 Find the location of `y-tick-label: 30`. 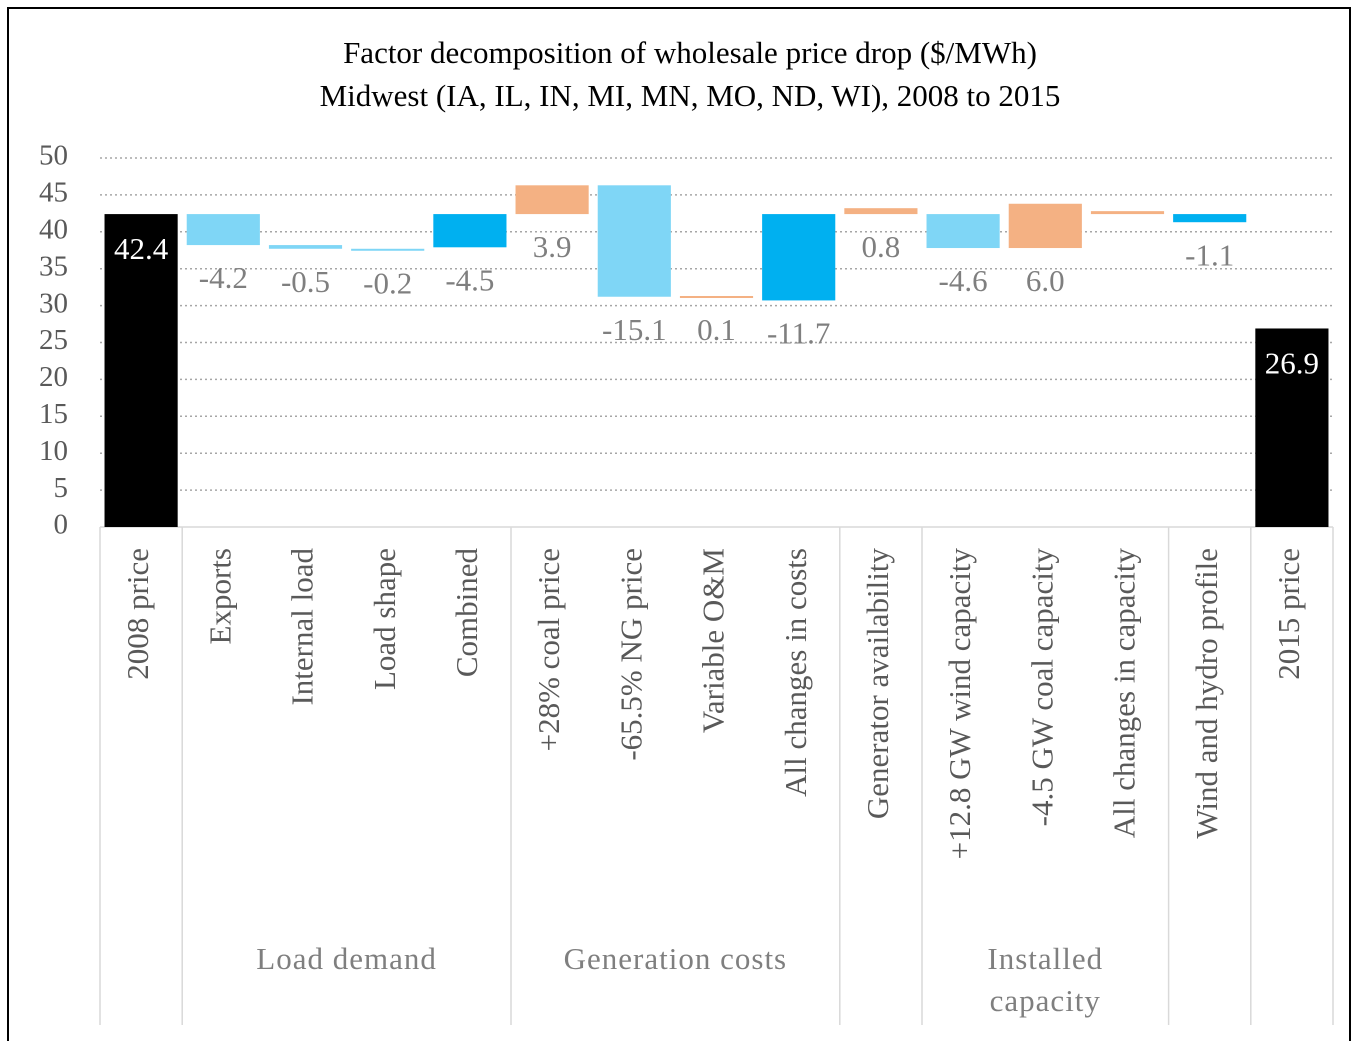

y-tick-label: 30 is located at coordinates (53, 303).